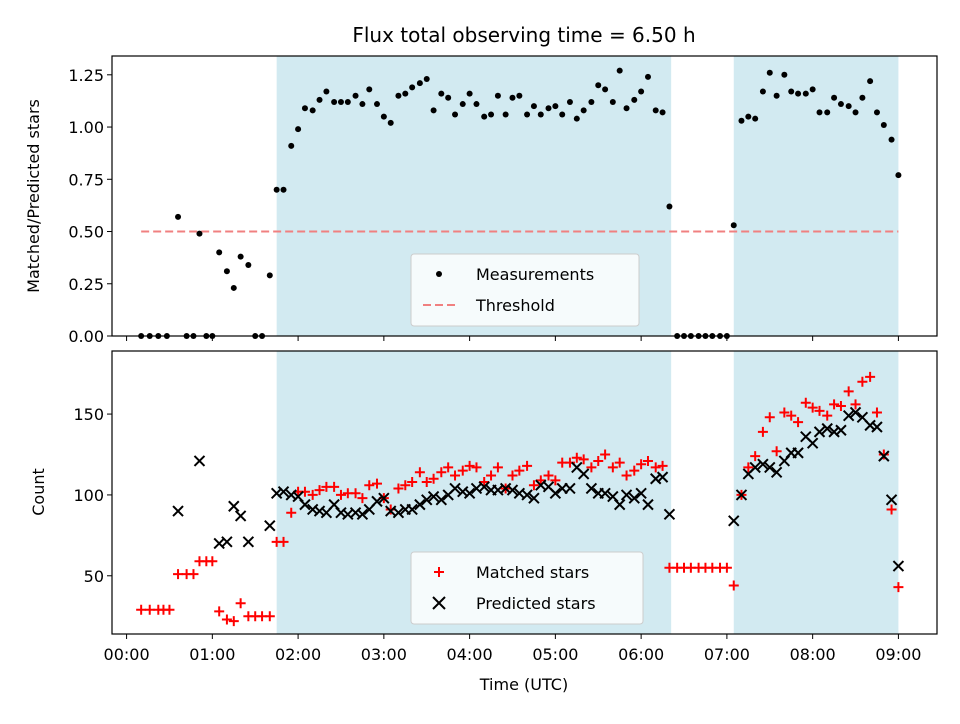 This screenshot has width=960, height=724. Describe the element at coordinates (86, 127) in the screenshot. I see `y-tick-label: 1.00` at that location.